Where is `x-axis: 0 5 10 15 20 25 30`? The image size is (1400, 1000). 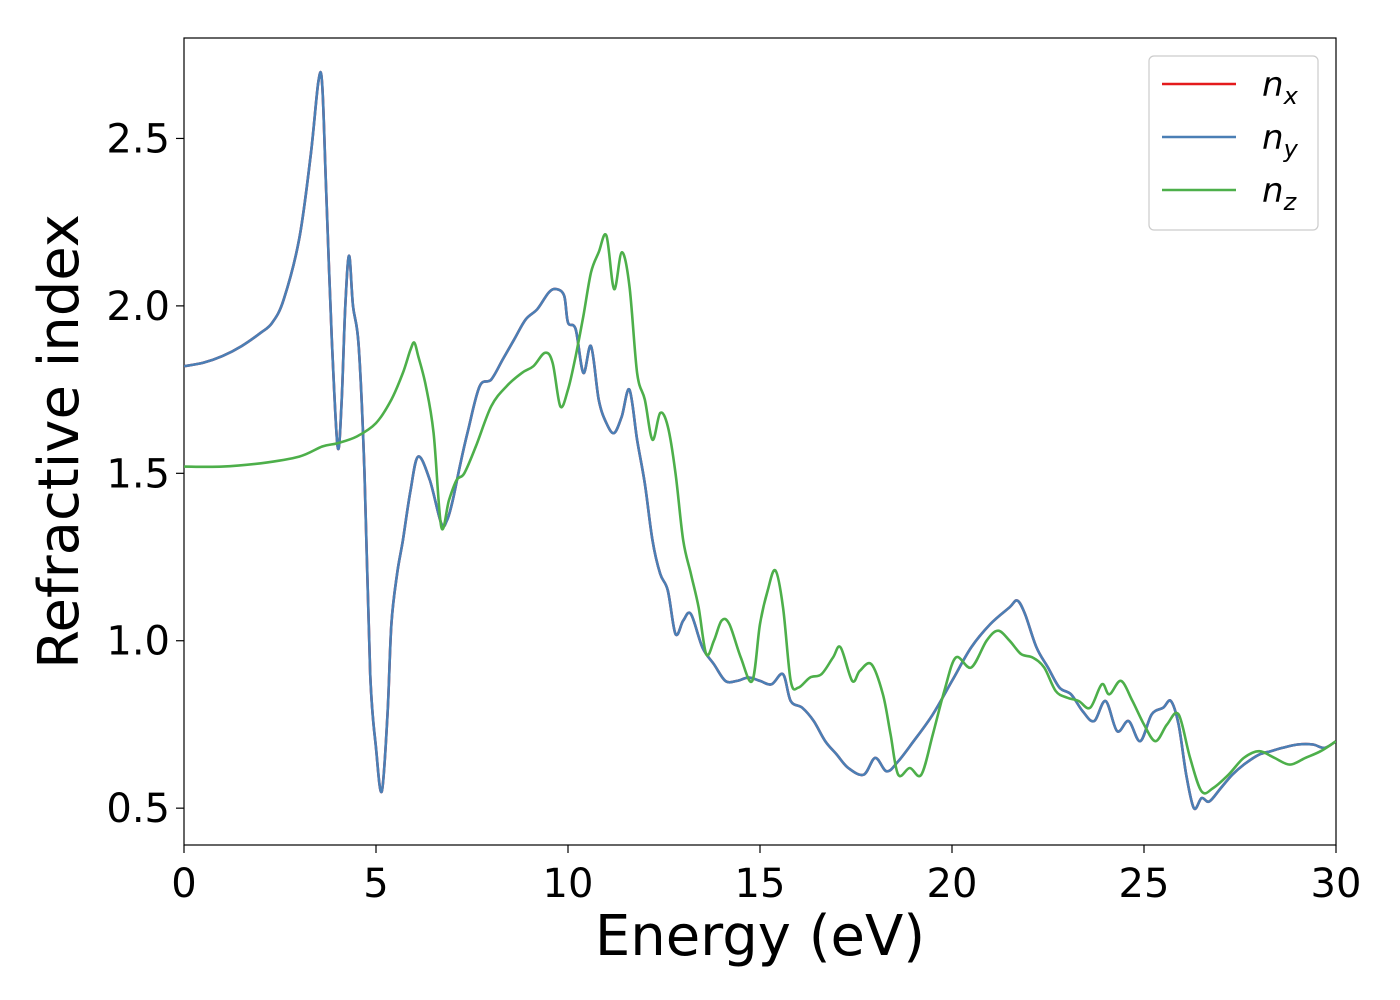 x-axis: 0 5 10 15 20 25 30 is located at coordinates (766, 876).